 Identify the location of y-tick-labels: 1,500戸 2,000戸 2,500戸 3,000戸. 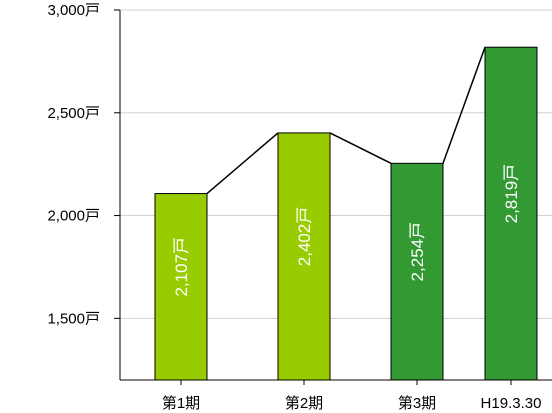
(83, 164).